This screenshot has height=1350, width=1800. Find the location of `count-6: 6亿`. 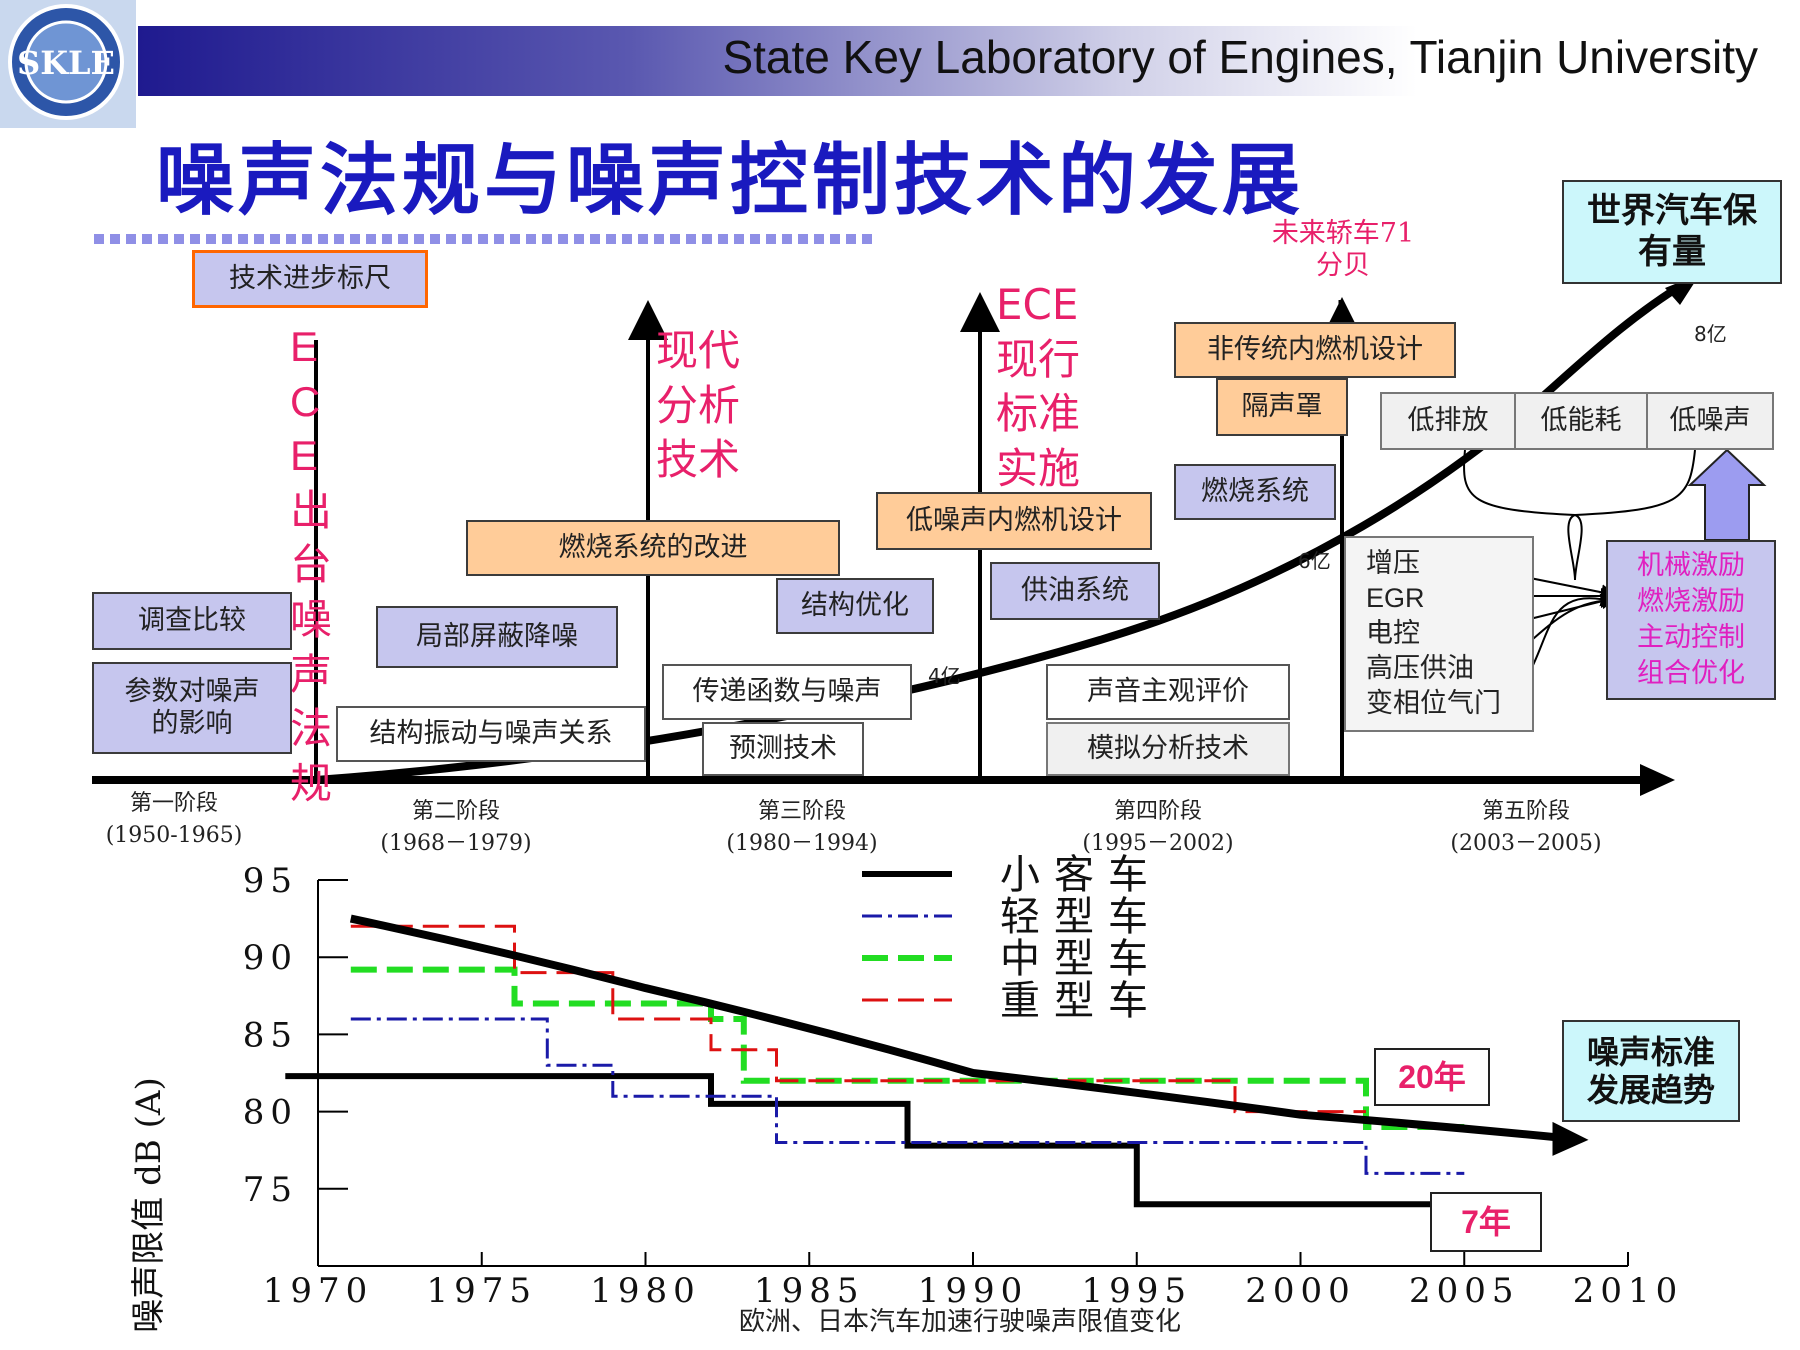

count-6: 6亿 is located at coordinates (1314, 561).